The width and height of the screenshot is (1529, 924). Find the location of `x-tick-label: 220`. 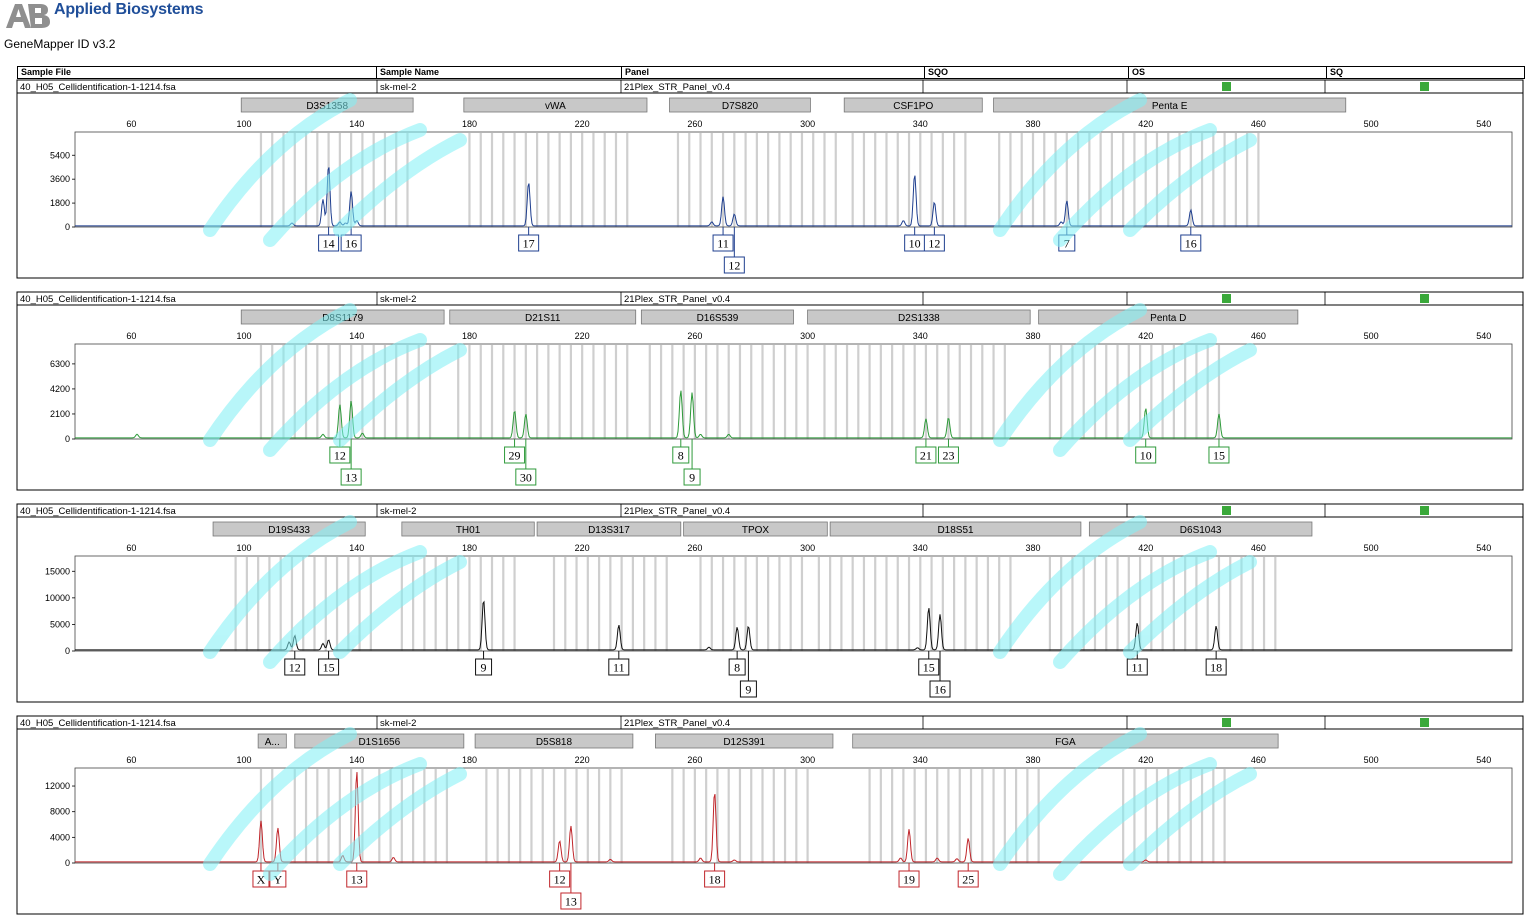

x-tick-label: 220 is located at coordinates (582, 336).